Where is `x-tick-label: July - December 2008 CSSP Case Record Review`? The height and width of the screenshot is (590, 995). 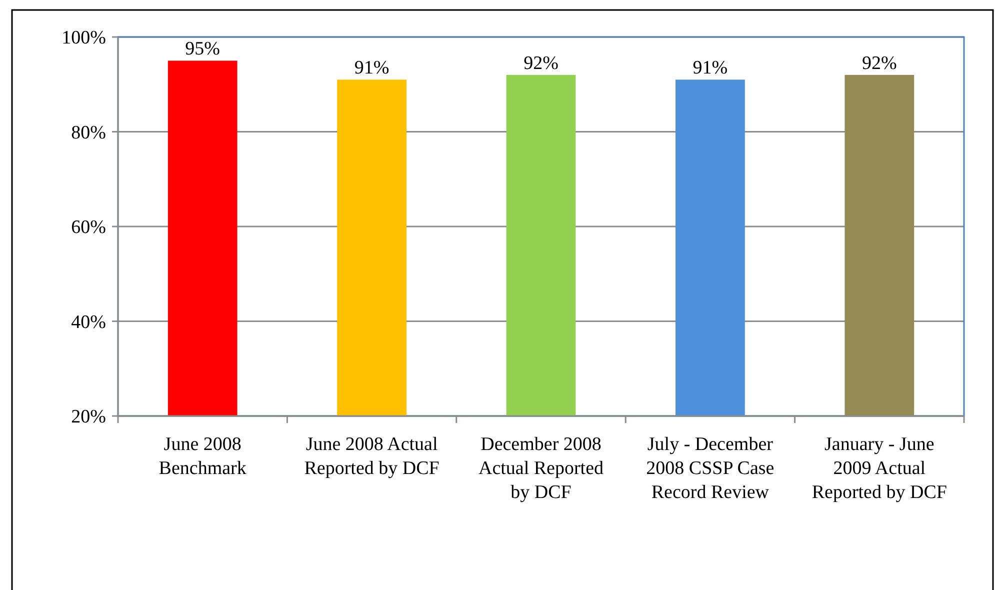 x-tick-label: July - December 2008 CSSP Case Record Review is located at coordinates (710, 468).